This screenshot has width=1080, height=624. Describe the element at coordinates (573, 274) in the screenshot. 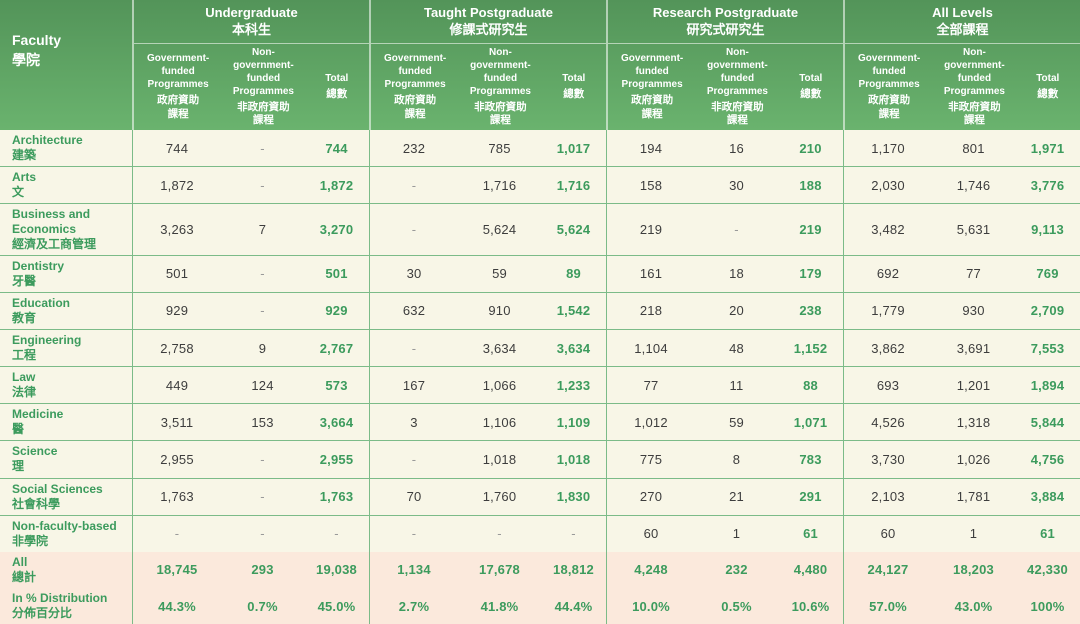

I see `value-cell: 89` at that location.